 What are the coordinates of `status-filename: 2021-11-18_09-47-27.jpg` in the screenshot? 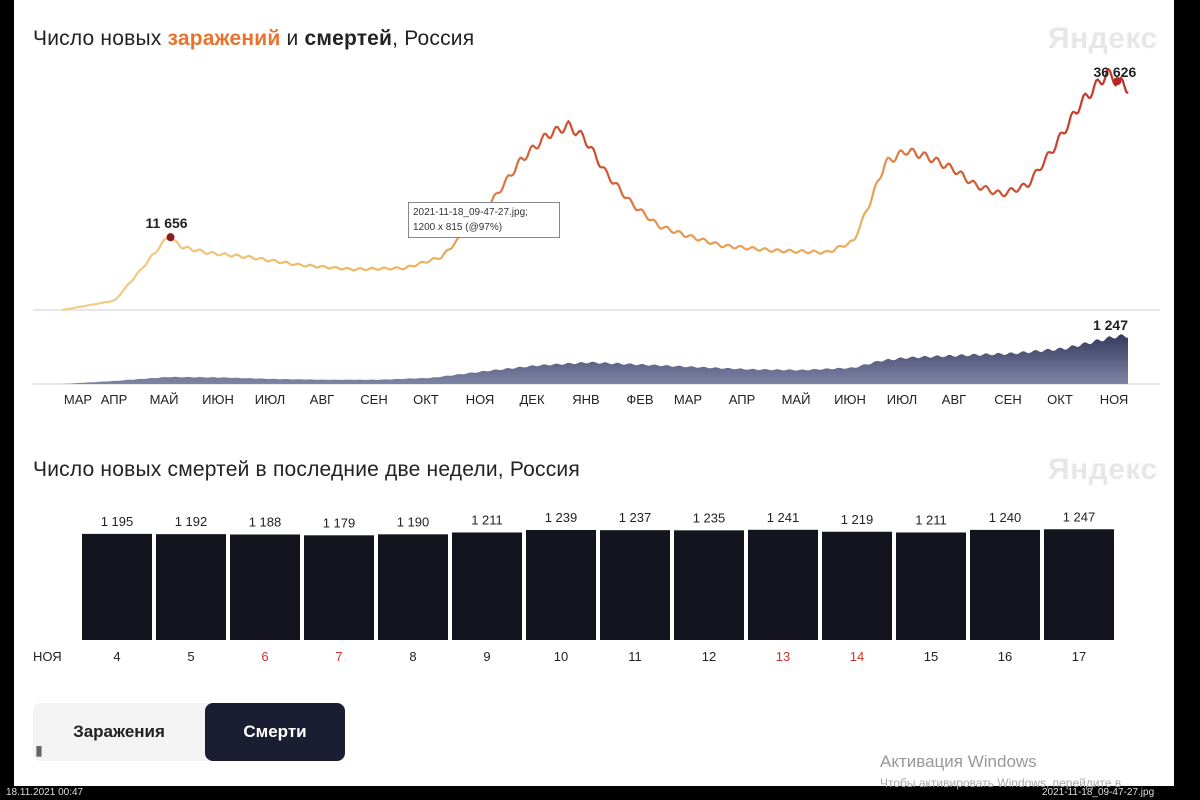 It's located at (1098, 792).